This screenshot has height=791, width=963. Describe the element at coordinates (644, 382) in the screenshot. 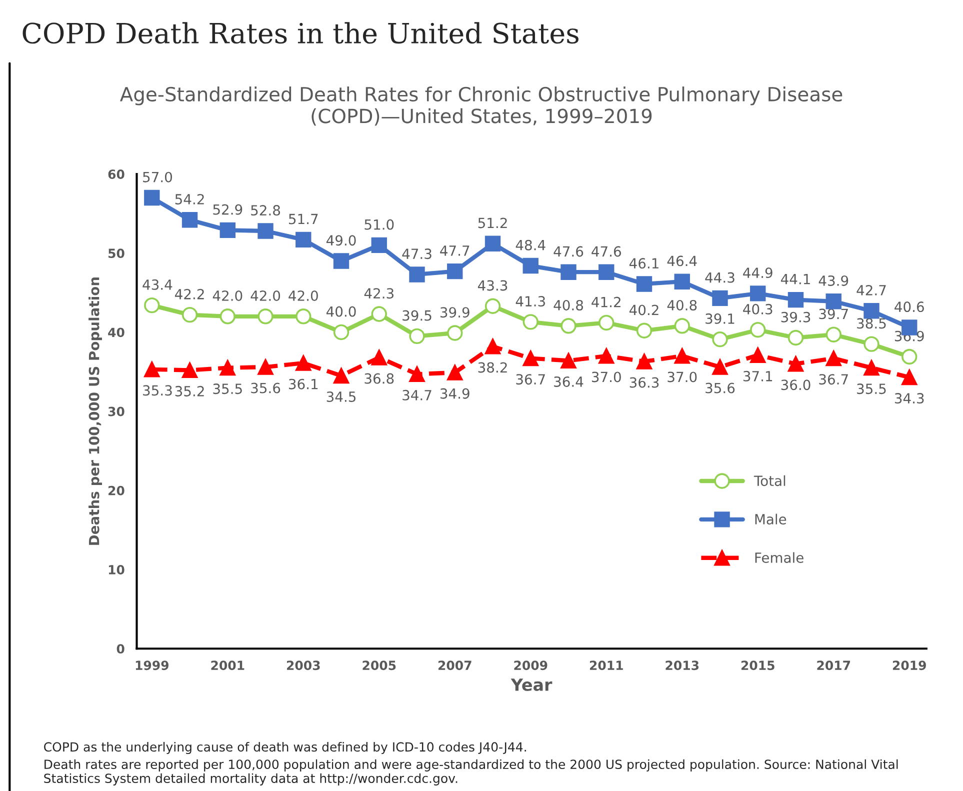

I see `data-label: 36.3` at that location.